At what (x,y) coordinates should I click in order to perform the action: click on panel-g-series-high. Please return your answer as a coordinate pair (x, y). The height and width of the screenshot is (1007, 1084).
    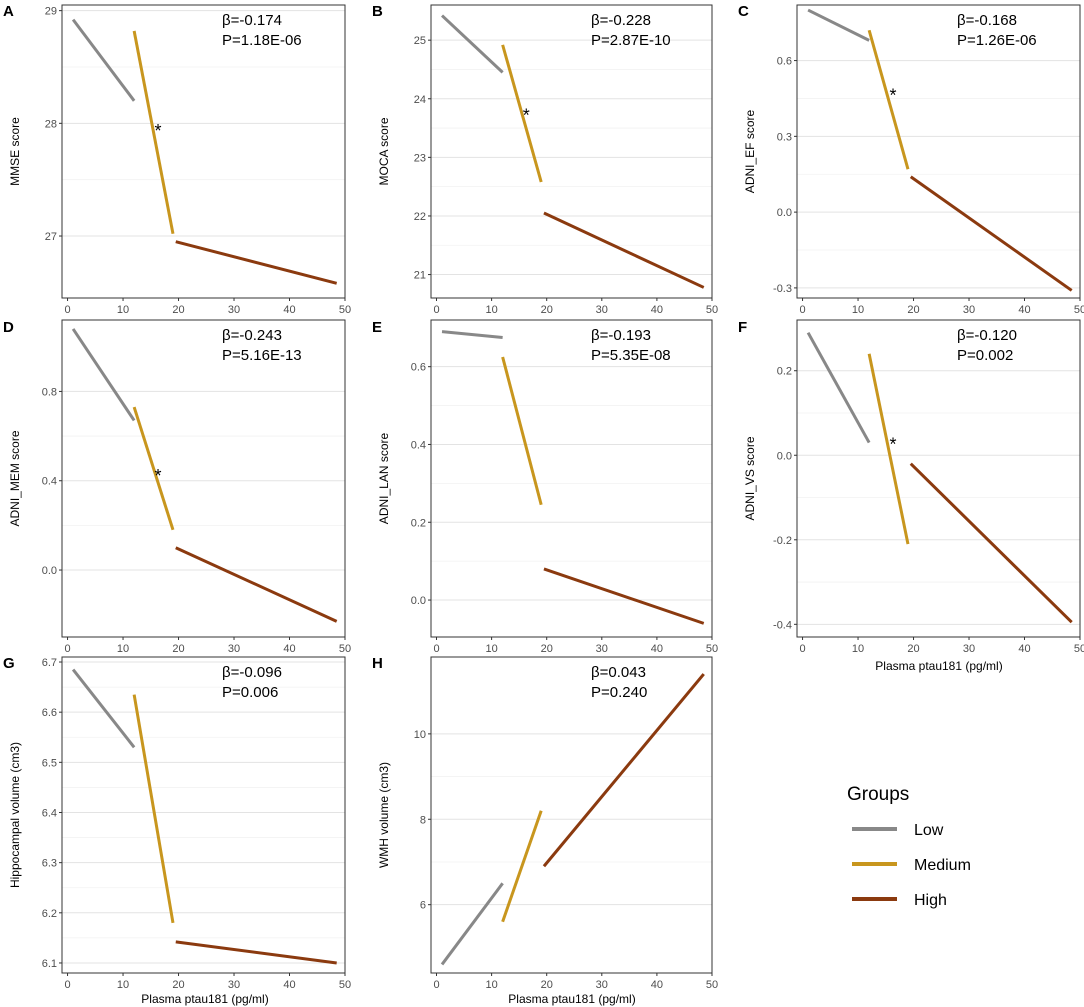
    Looking at the image, I should click on (256, 952).